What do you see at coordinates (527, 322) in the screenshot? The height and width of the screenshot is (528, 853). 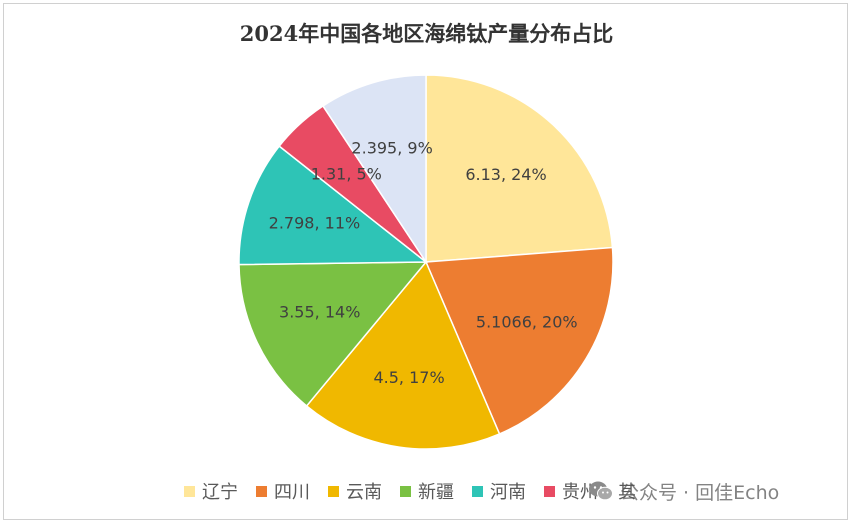 I see `data-label-四川: 5.1066, 20%` at bounding box center [527, 322].